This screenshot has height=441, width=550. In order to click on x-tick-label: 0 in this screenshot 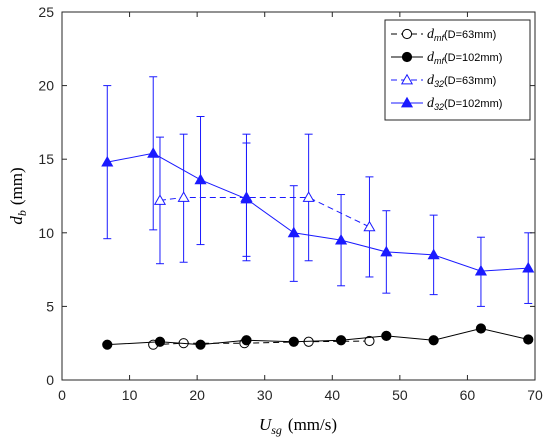, I will do `click(62, 395)`.